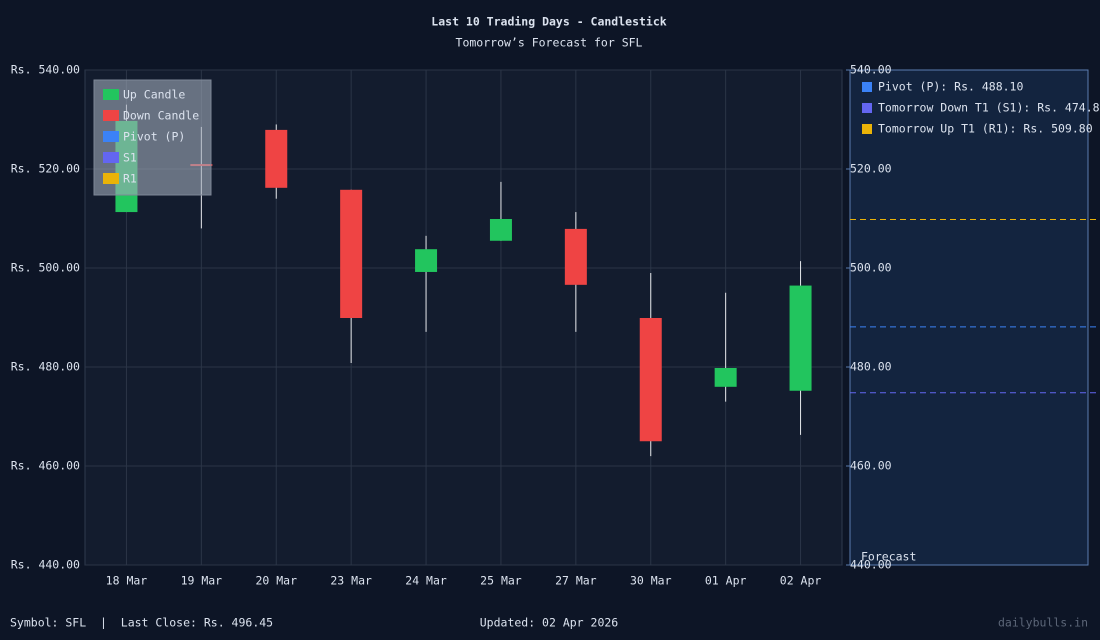 This screenshot has width=1100, height=640. I want to click on forecast-label: Forecast, so click(888, 557).